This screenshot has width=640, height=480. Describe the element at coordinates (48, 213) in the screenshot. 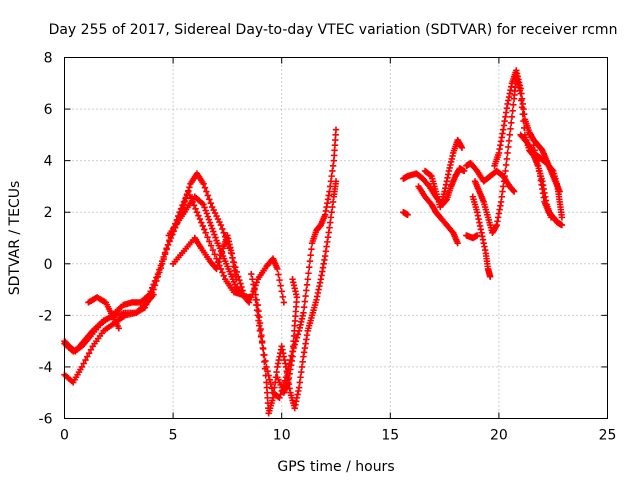

I see `y-tick-label: 2` at that location.